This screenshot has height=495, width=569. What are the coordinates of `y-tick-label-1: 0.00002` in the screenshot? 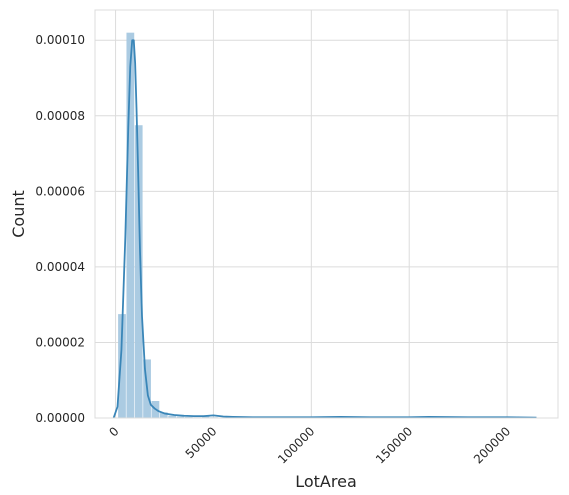 It's located at (60, 342).